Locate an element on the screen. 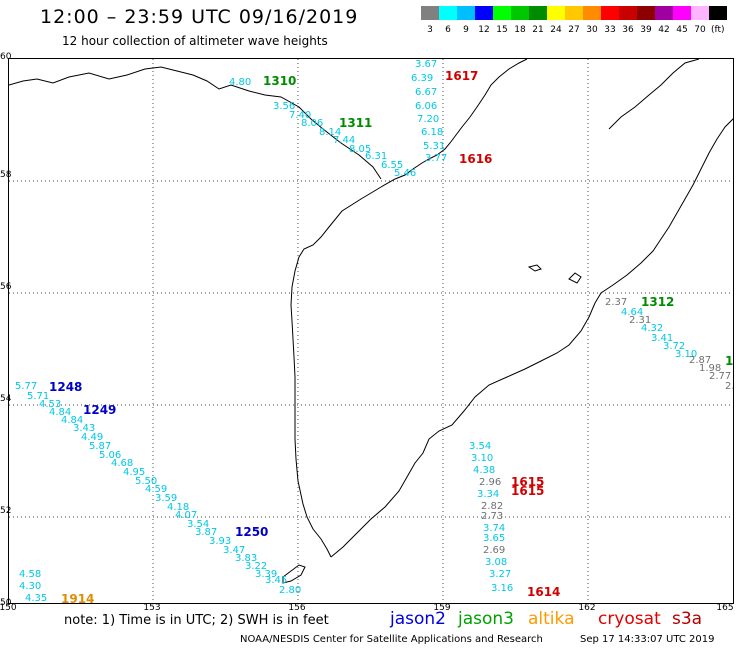 This screenshot has height=650, width=740. latitude-tick: 56 is located at coordinates (6, 287).